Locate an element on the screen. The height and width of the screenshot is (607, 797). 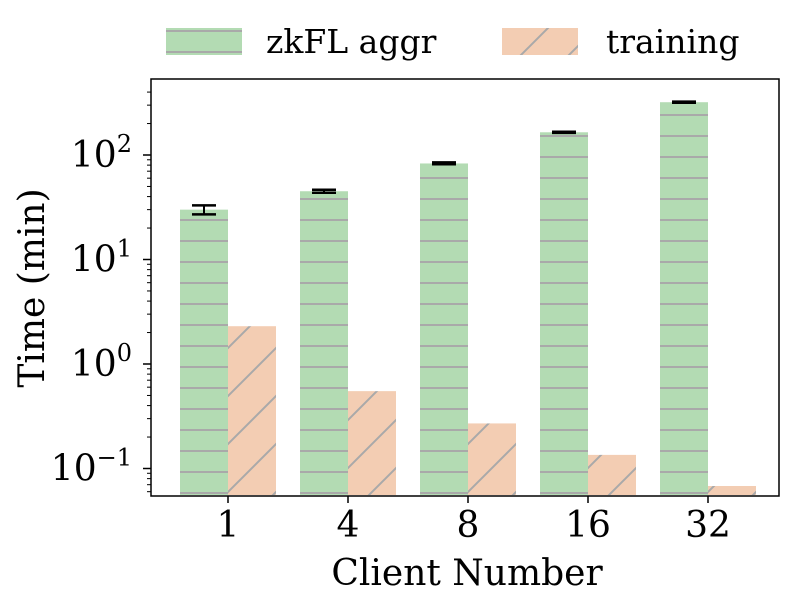
x-axis: 1 4 8 16 32 is located at coordinates (474, 521).